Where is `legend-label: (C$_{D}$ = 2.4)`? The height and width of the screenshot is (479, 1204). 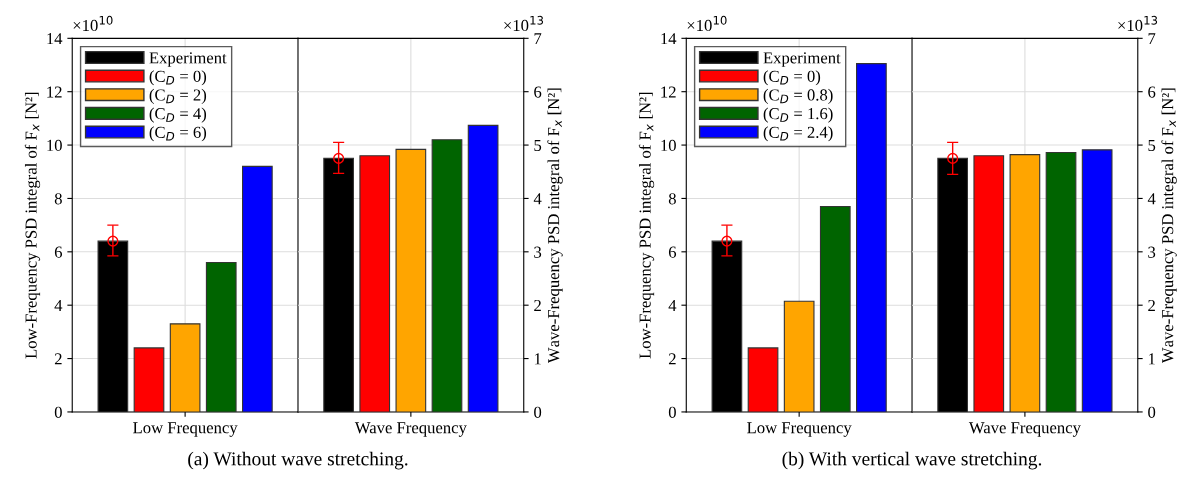 legend-label: (C$_{D}$ = 2.4) is located at coordinates (798, 134).